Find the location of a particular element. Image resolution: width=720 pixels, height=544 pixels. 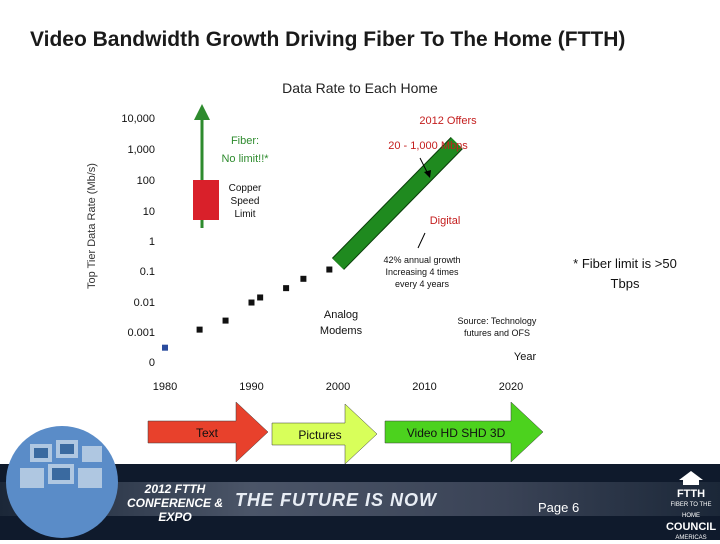

offers-pointer-head is located at coordinates (427, 174).